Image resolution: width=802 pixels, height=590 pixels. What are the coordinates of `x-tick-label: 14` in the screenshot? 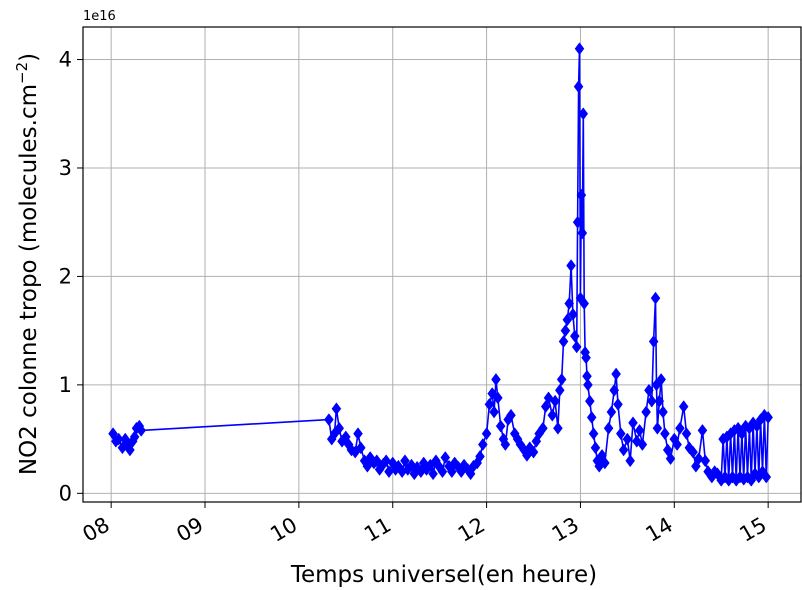 It's located at (659, 530).